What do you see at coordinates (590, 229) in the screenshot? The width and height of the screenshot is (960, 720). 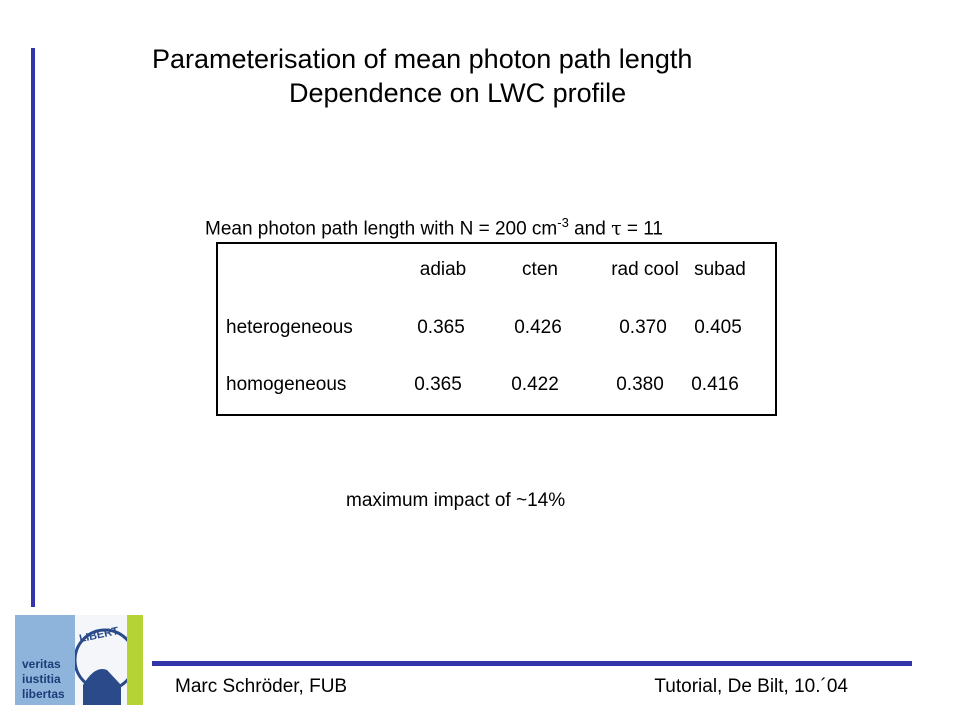 I see `caption-text: and` at bounding box center [590, 229].